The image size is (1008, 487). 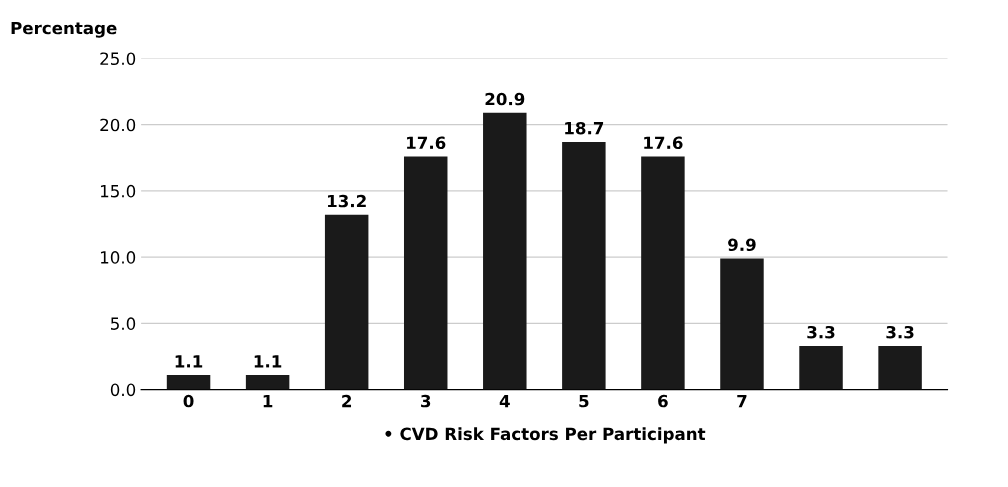 I want to click on data-label: 20.9, so click(x=505, y=99).